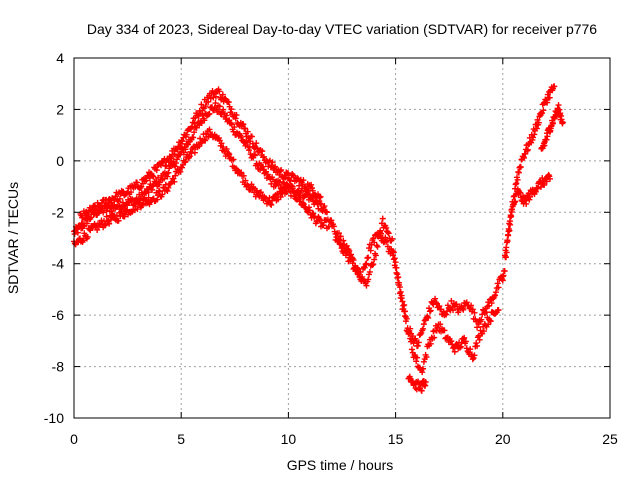  I want to click on x-tick-label: 10, so click(289, 439).